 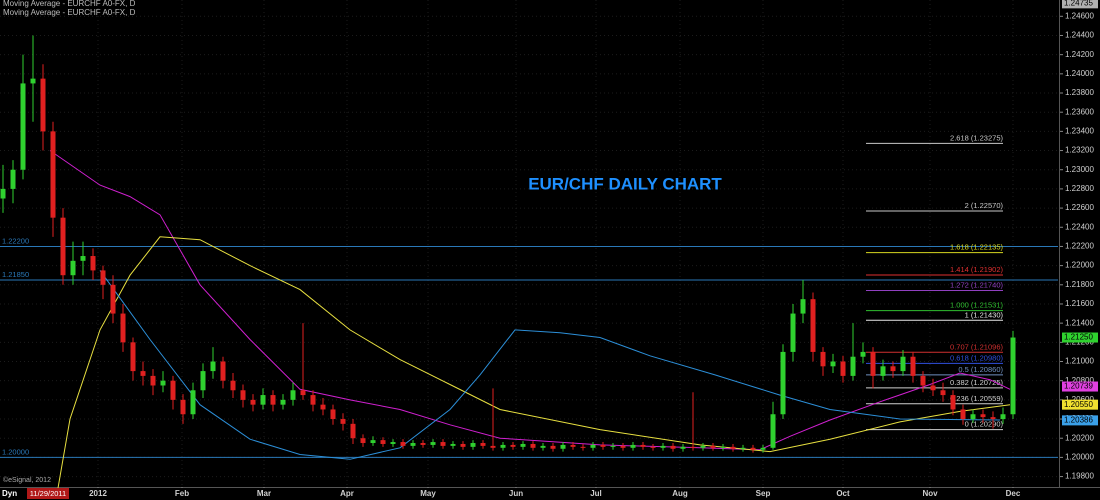 What do you see at coordinates (1079, 169) in the screenshot?
I see `y-tick-label: 1.23000` at bounding box center [1079, 169].